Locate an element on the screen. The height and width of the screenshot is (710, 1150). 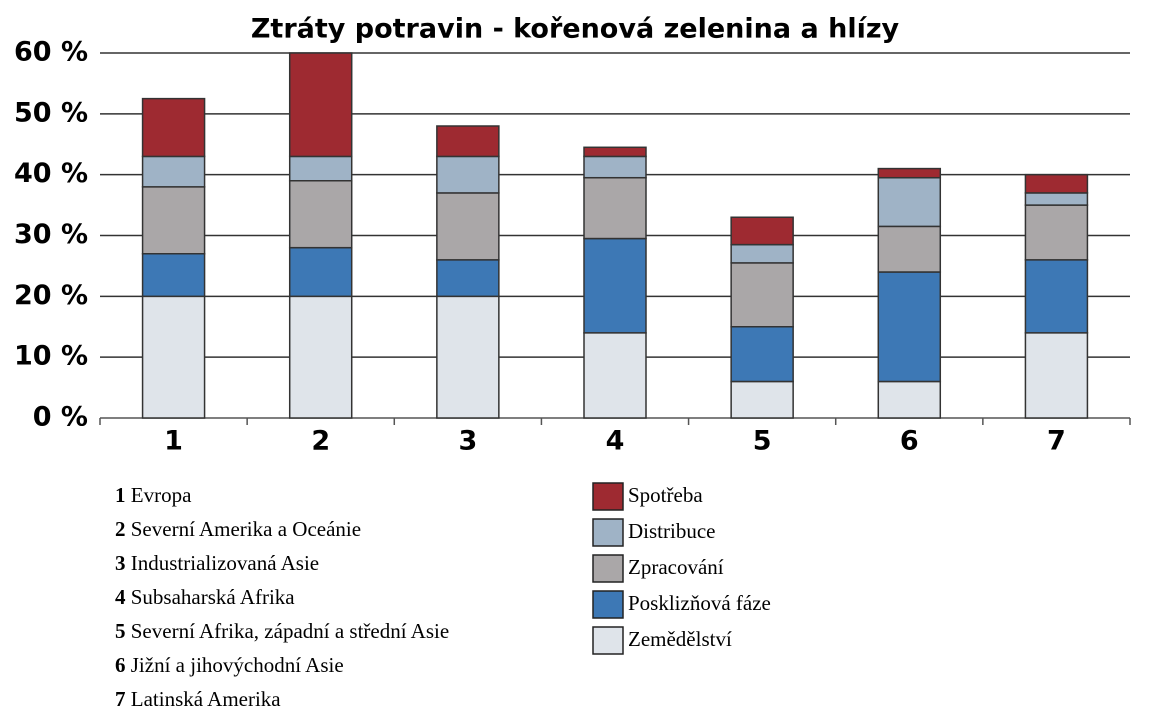
x-tick-label: 7 is located at coordinates (1056, 441).